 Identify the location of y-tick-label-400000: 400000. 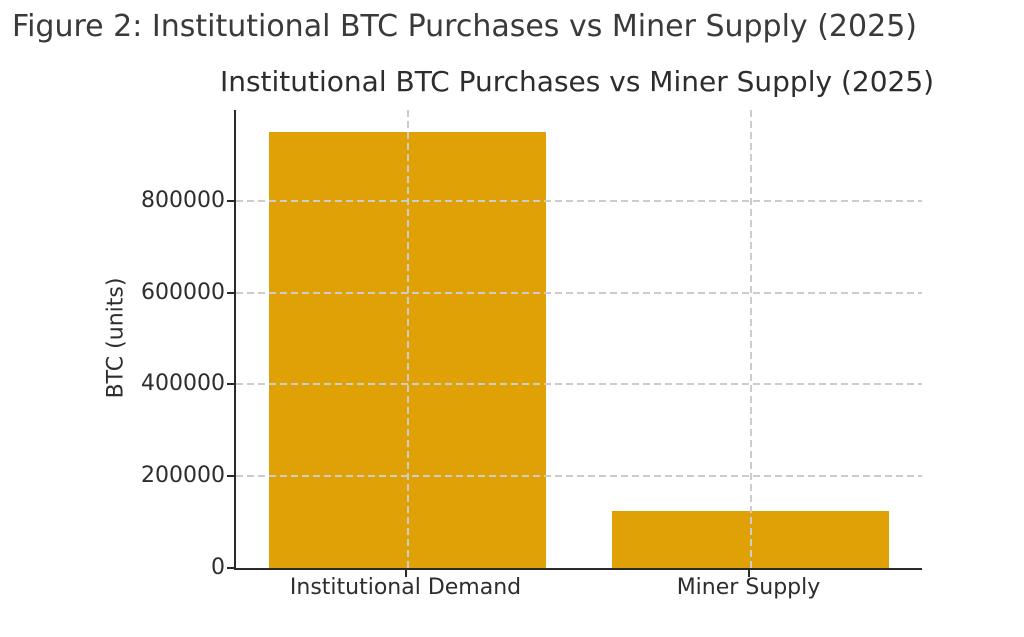
(183, 384).